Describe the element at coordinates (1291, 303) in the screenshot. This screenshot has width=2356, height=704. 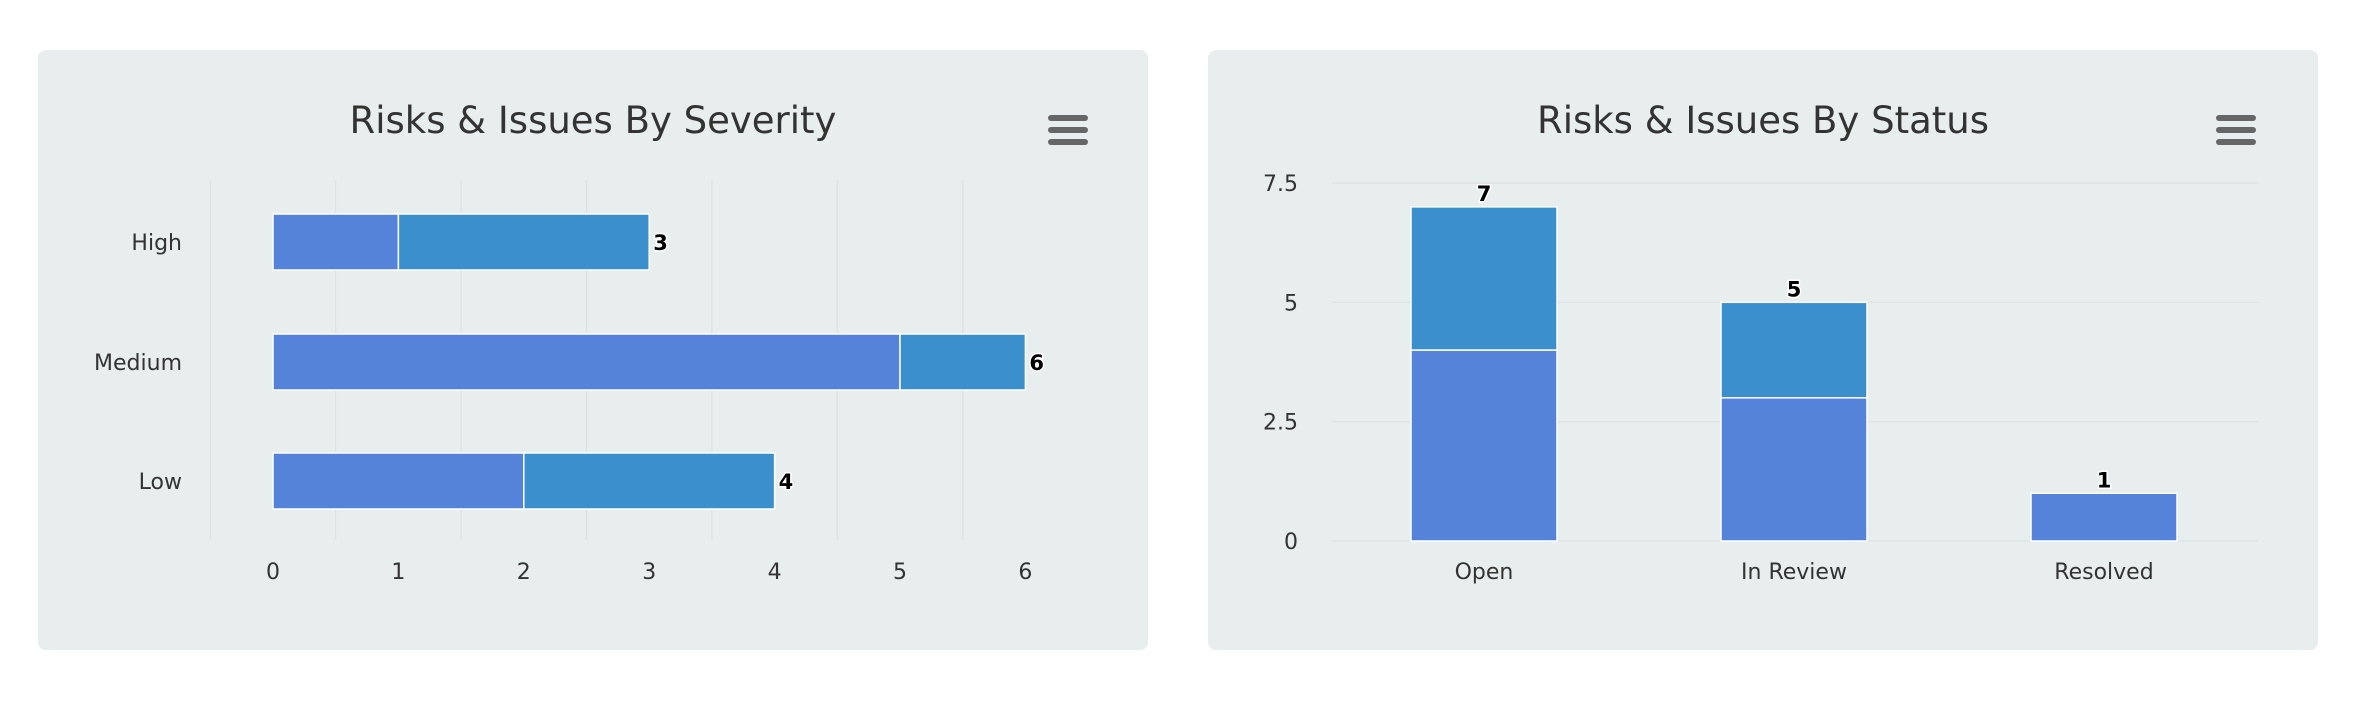
I see `y-tick-label: 5` at that location.